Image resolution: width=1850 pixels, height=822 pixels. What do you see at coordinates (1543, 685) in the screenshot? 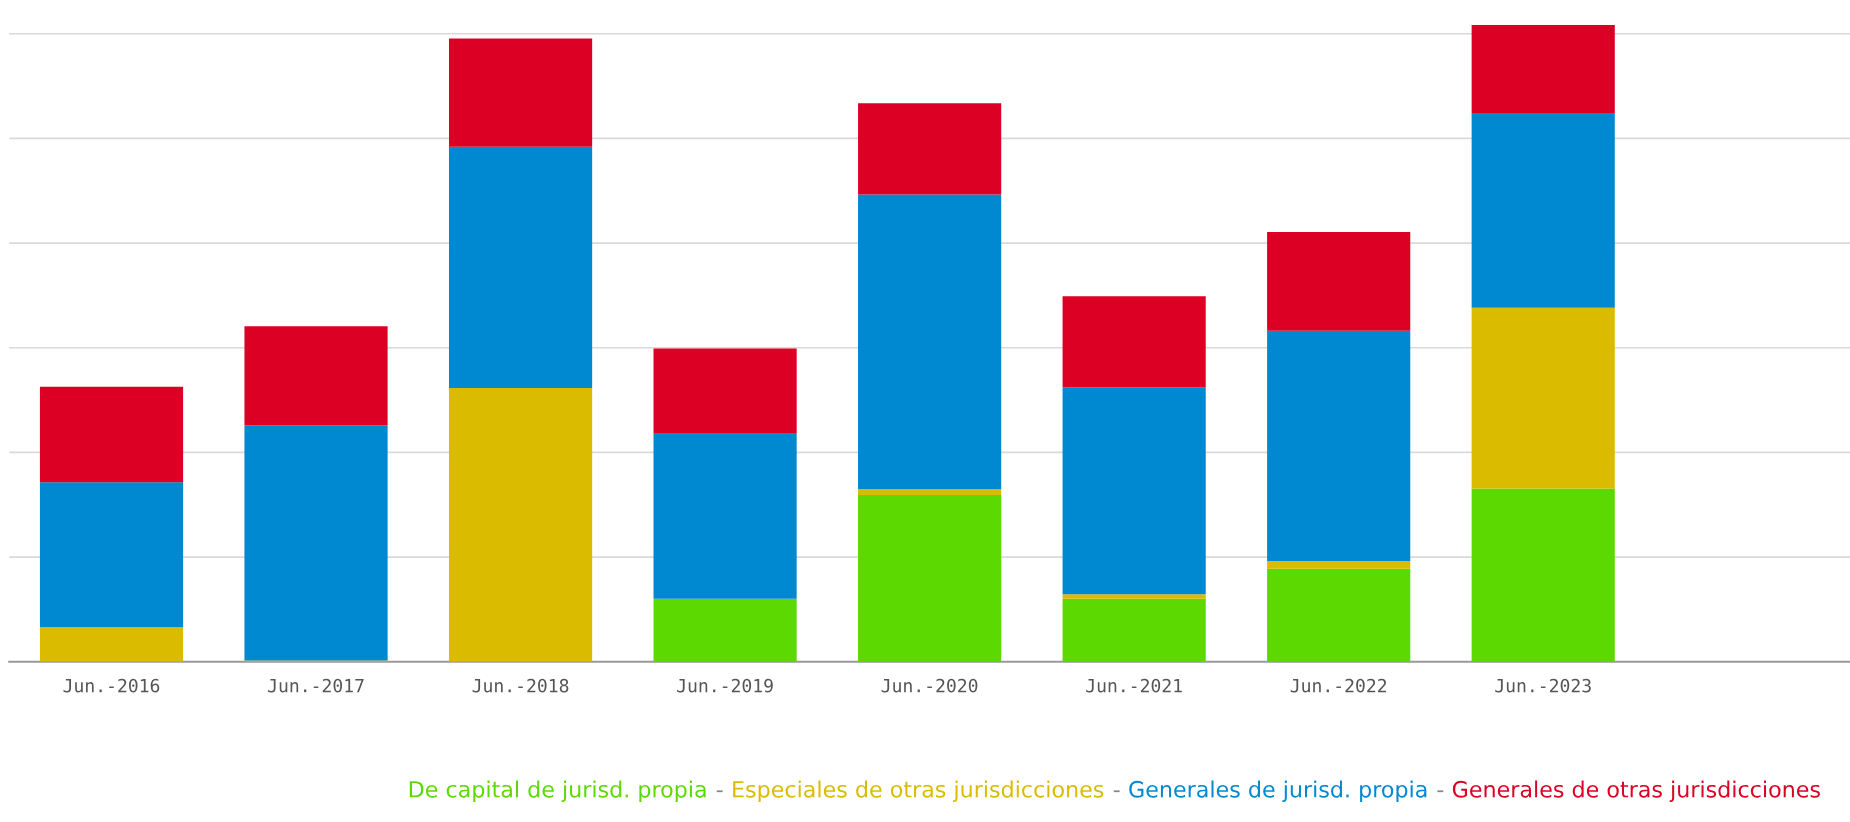
I see `x-tick-label: Jun.-2023` at bounding box center [1543, 685].